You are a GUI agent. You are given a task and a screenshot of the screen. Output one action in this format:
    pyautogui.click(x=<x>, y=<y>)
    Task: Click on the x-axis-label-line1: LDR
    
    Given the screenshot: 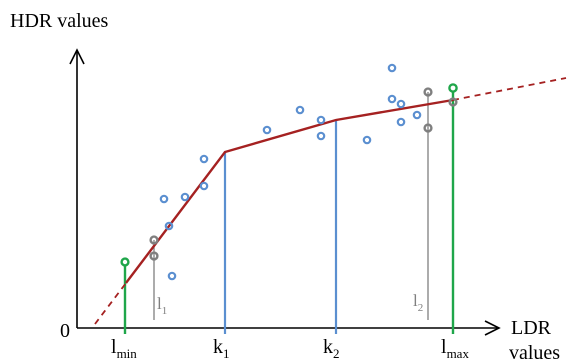 What is the action you would take?
    pyautogui.click(x=531, y=328)
    